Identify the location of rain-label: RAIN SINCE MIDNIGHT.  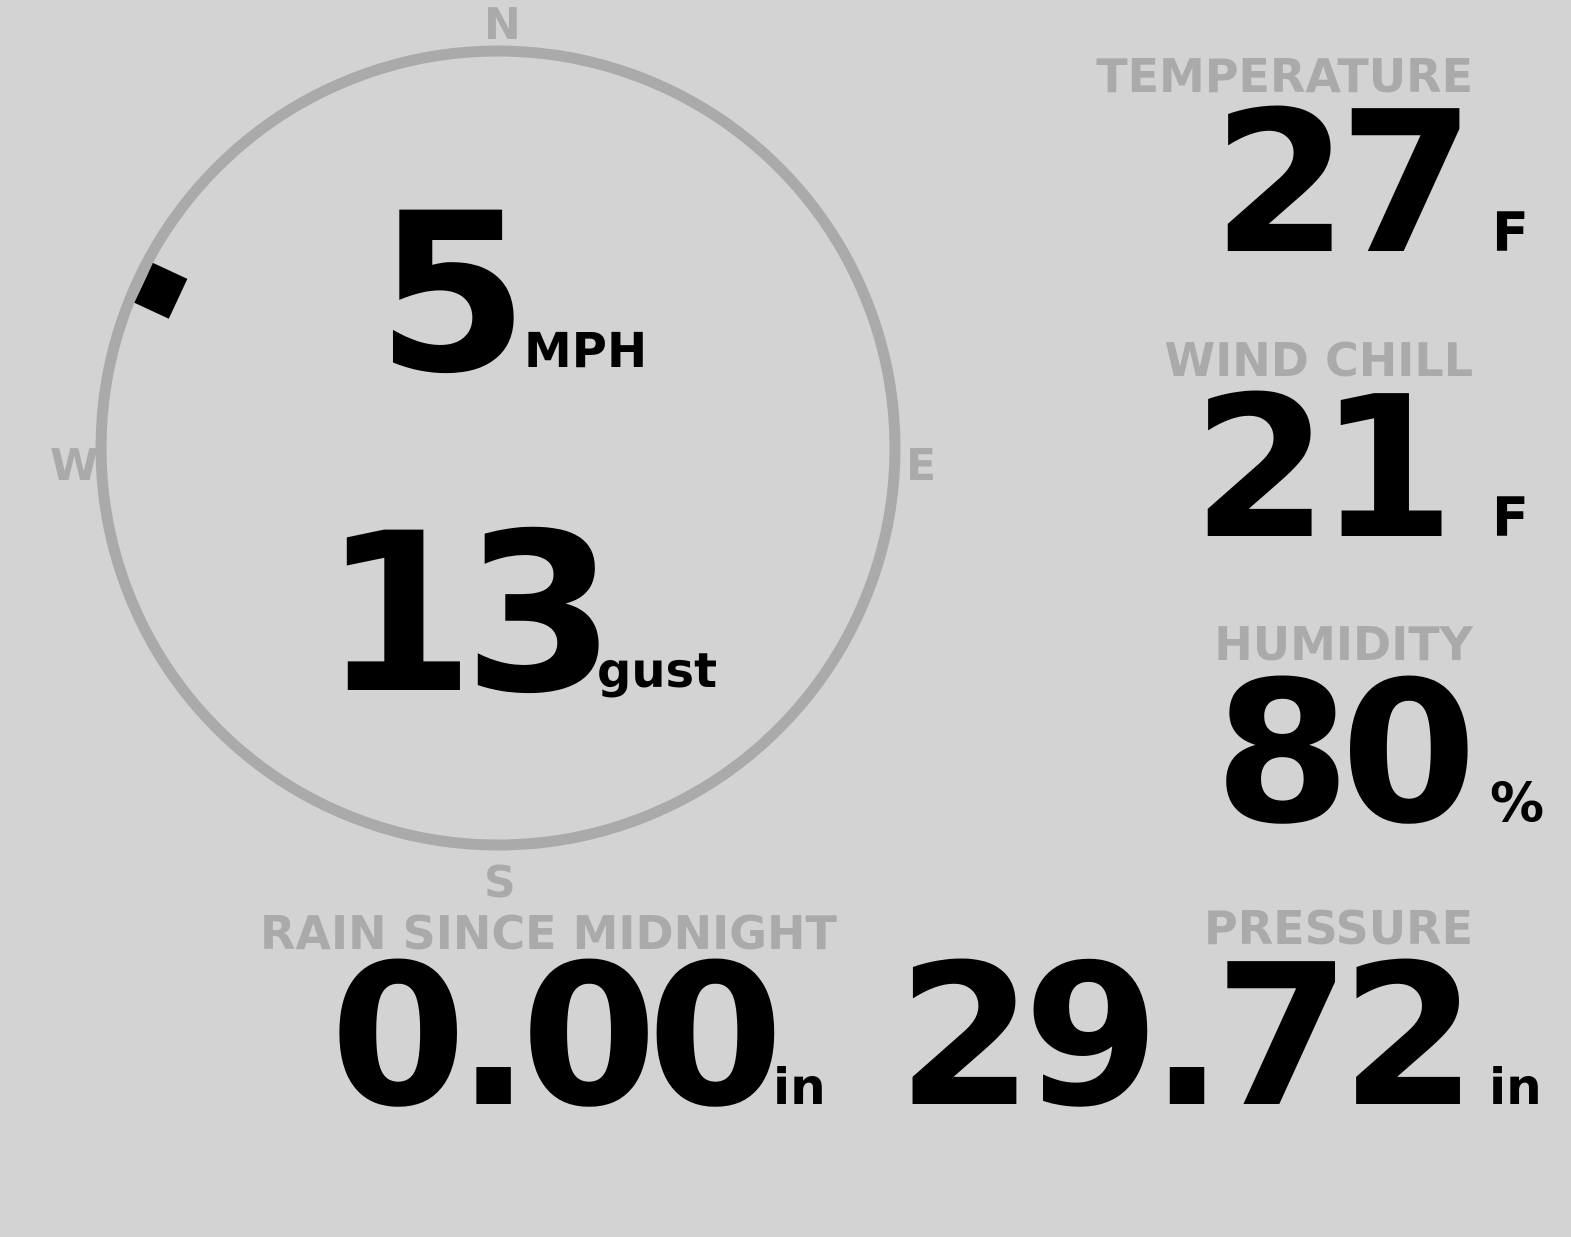
(548, 933).